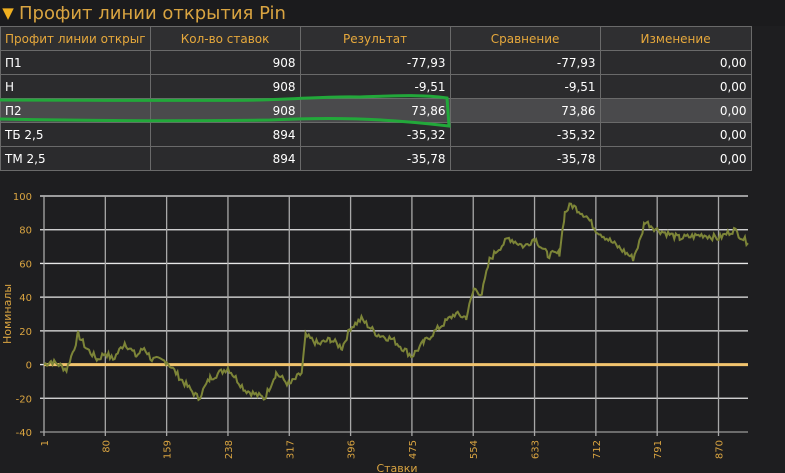 The width and height of the screenshot is (785, 473). Describe the element at coordinates (525, 38) in the screenshot. I see `column-header: Сравнение` at that location.